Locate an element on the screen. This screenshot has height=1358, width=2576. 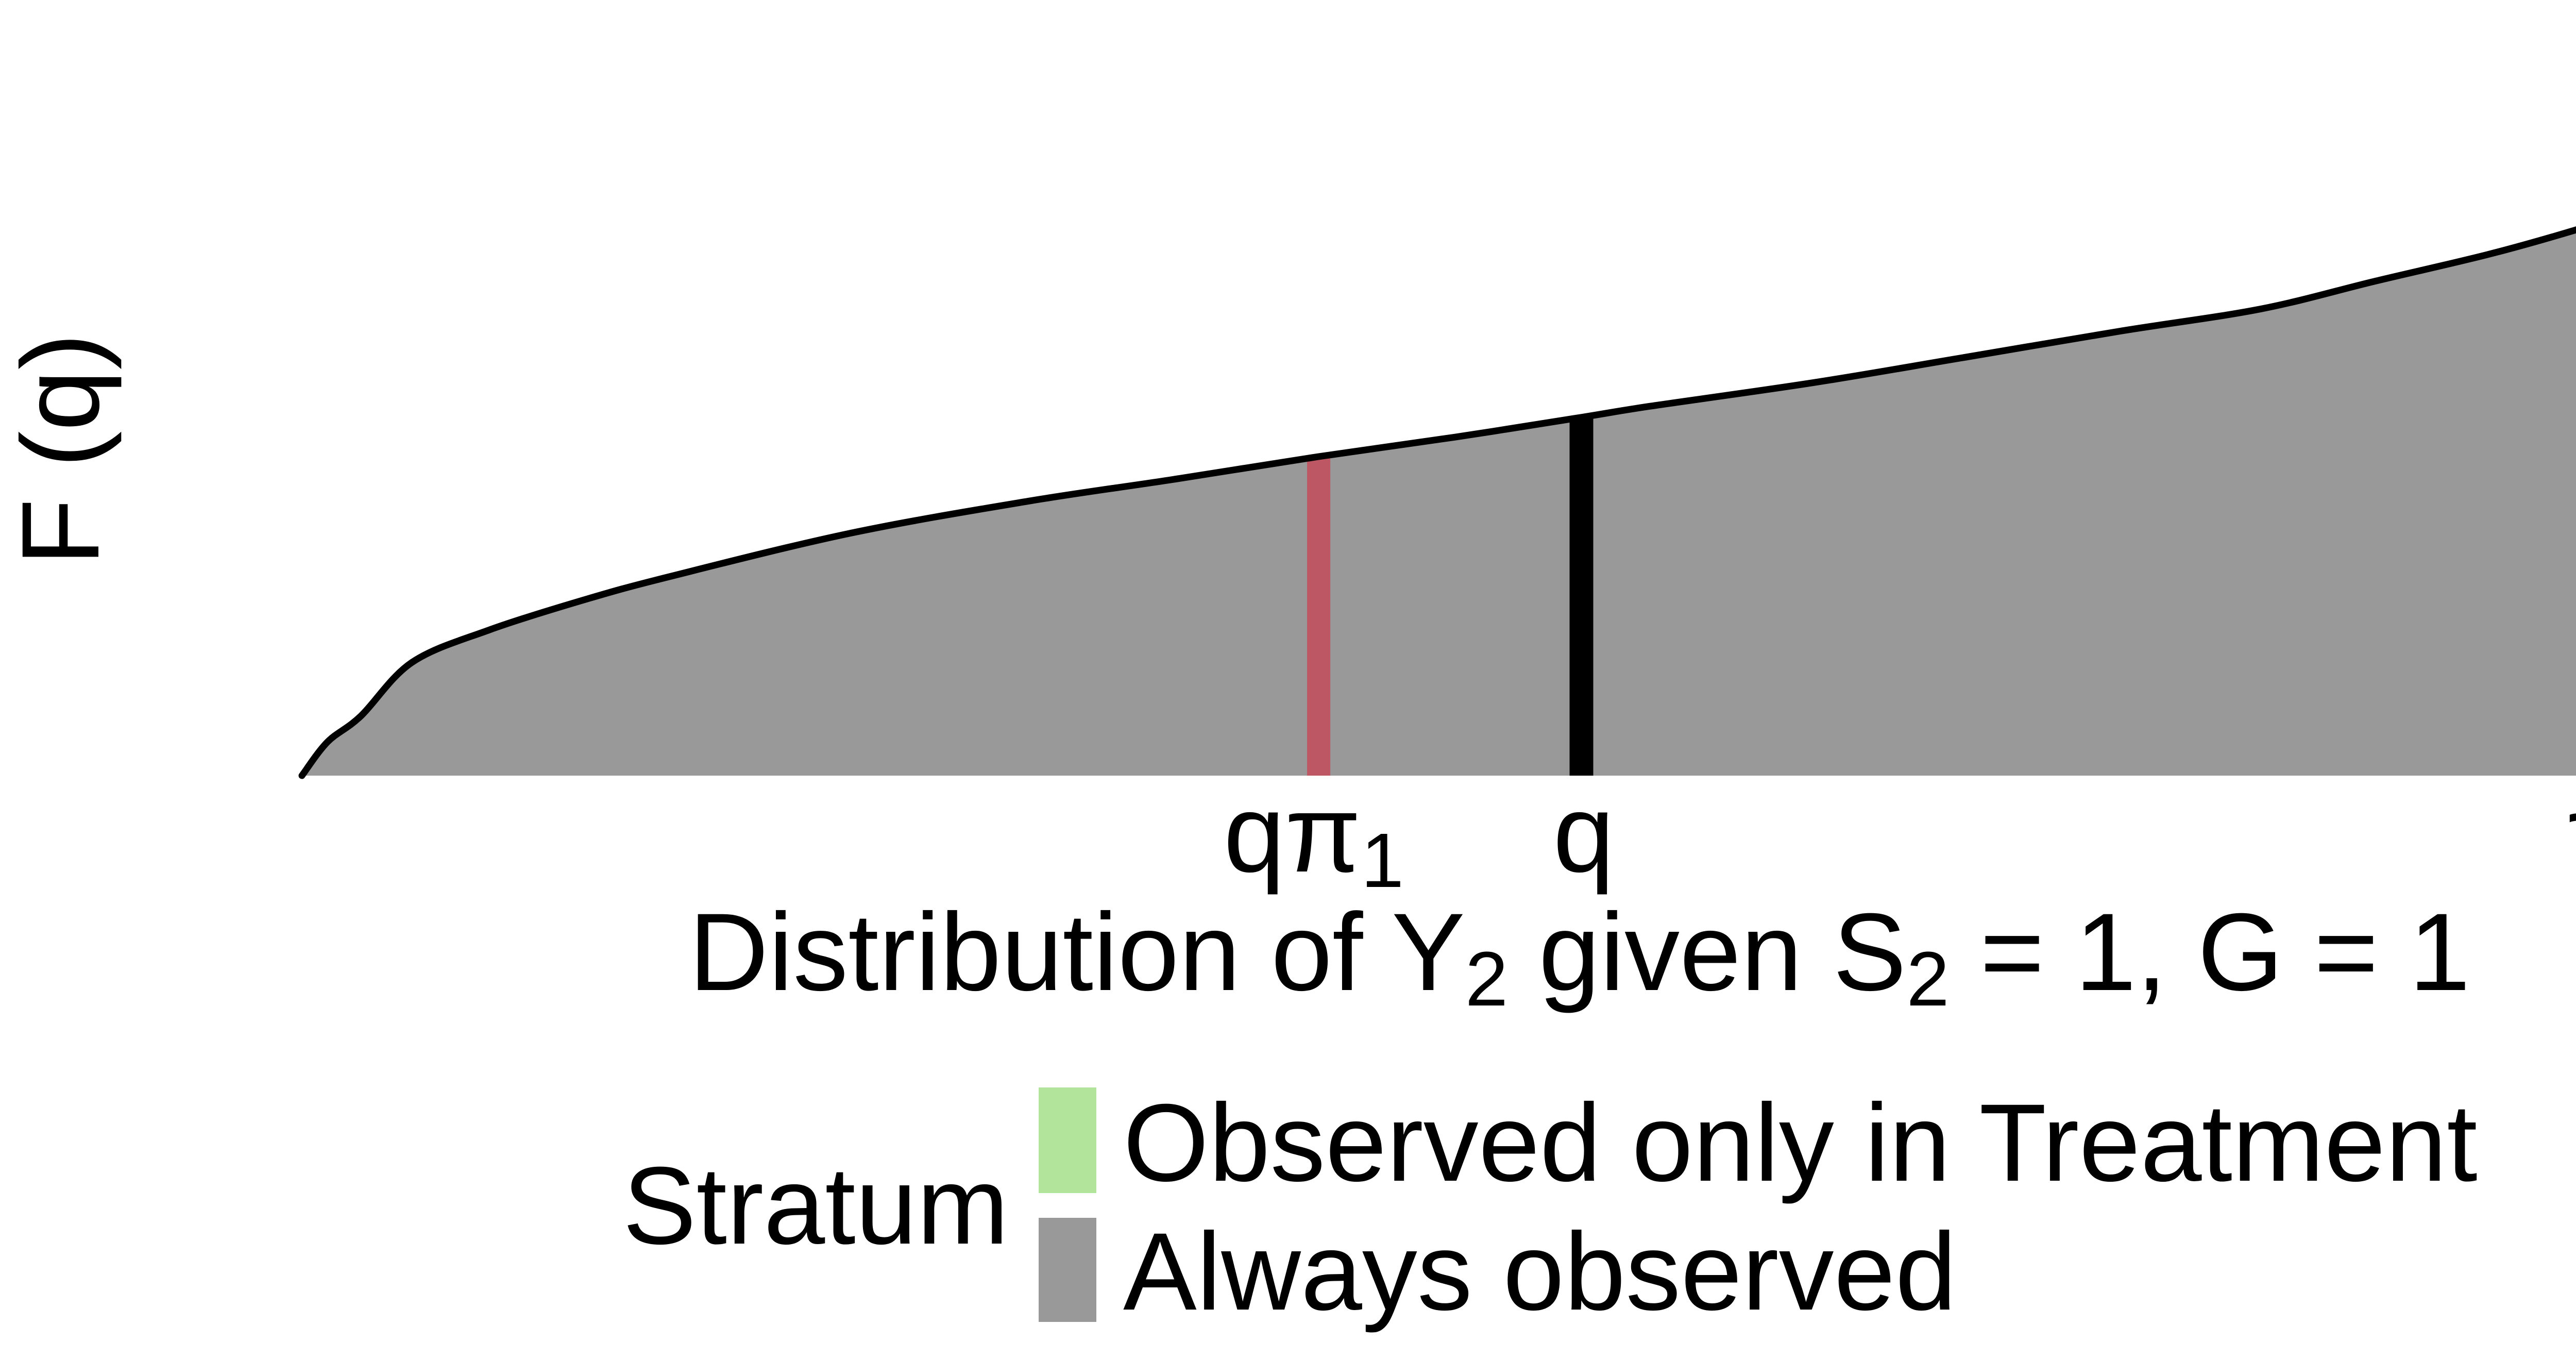
x-tick-pi1: π1 is located at coordinates (2571, 834).